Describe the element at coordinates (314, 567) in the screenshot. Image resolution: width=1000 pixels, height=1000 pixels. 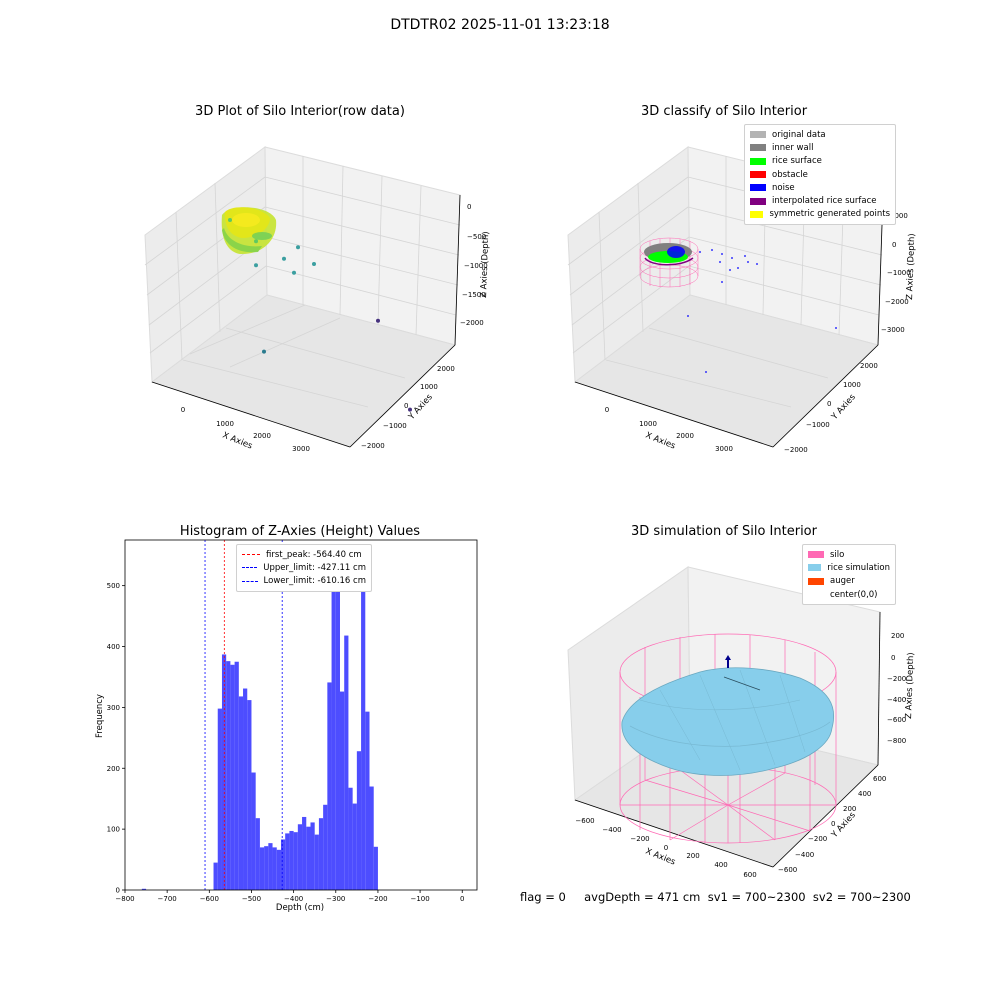
I see `histogram-legend-label: Upper_limit: -427.11 cm` at that location.